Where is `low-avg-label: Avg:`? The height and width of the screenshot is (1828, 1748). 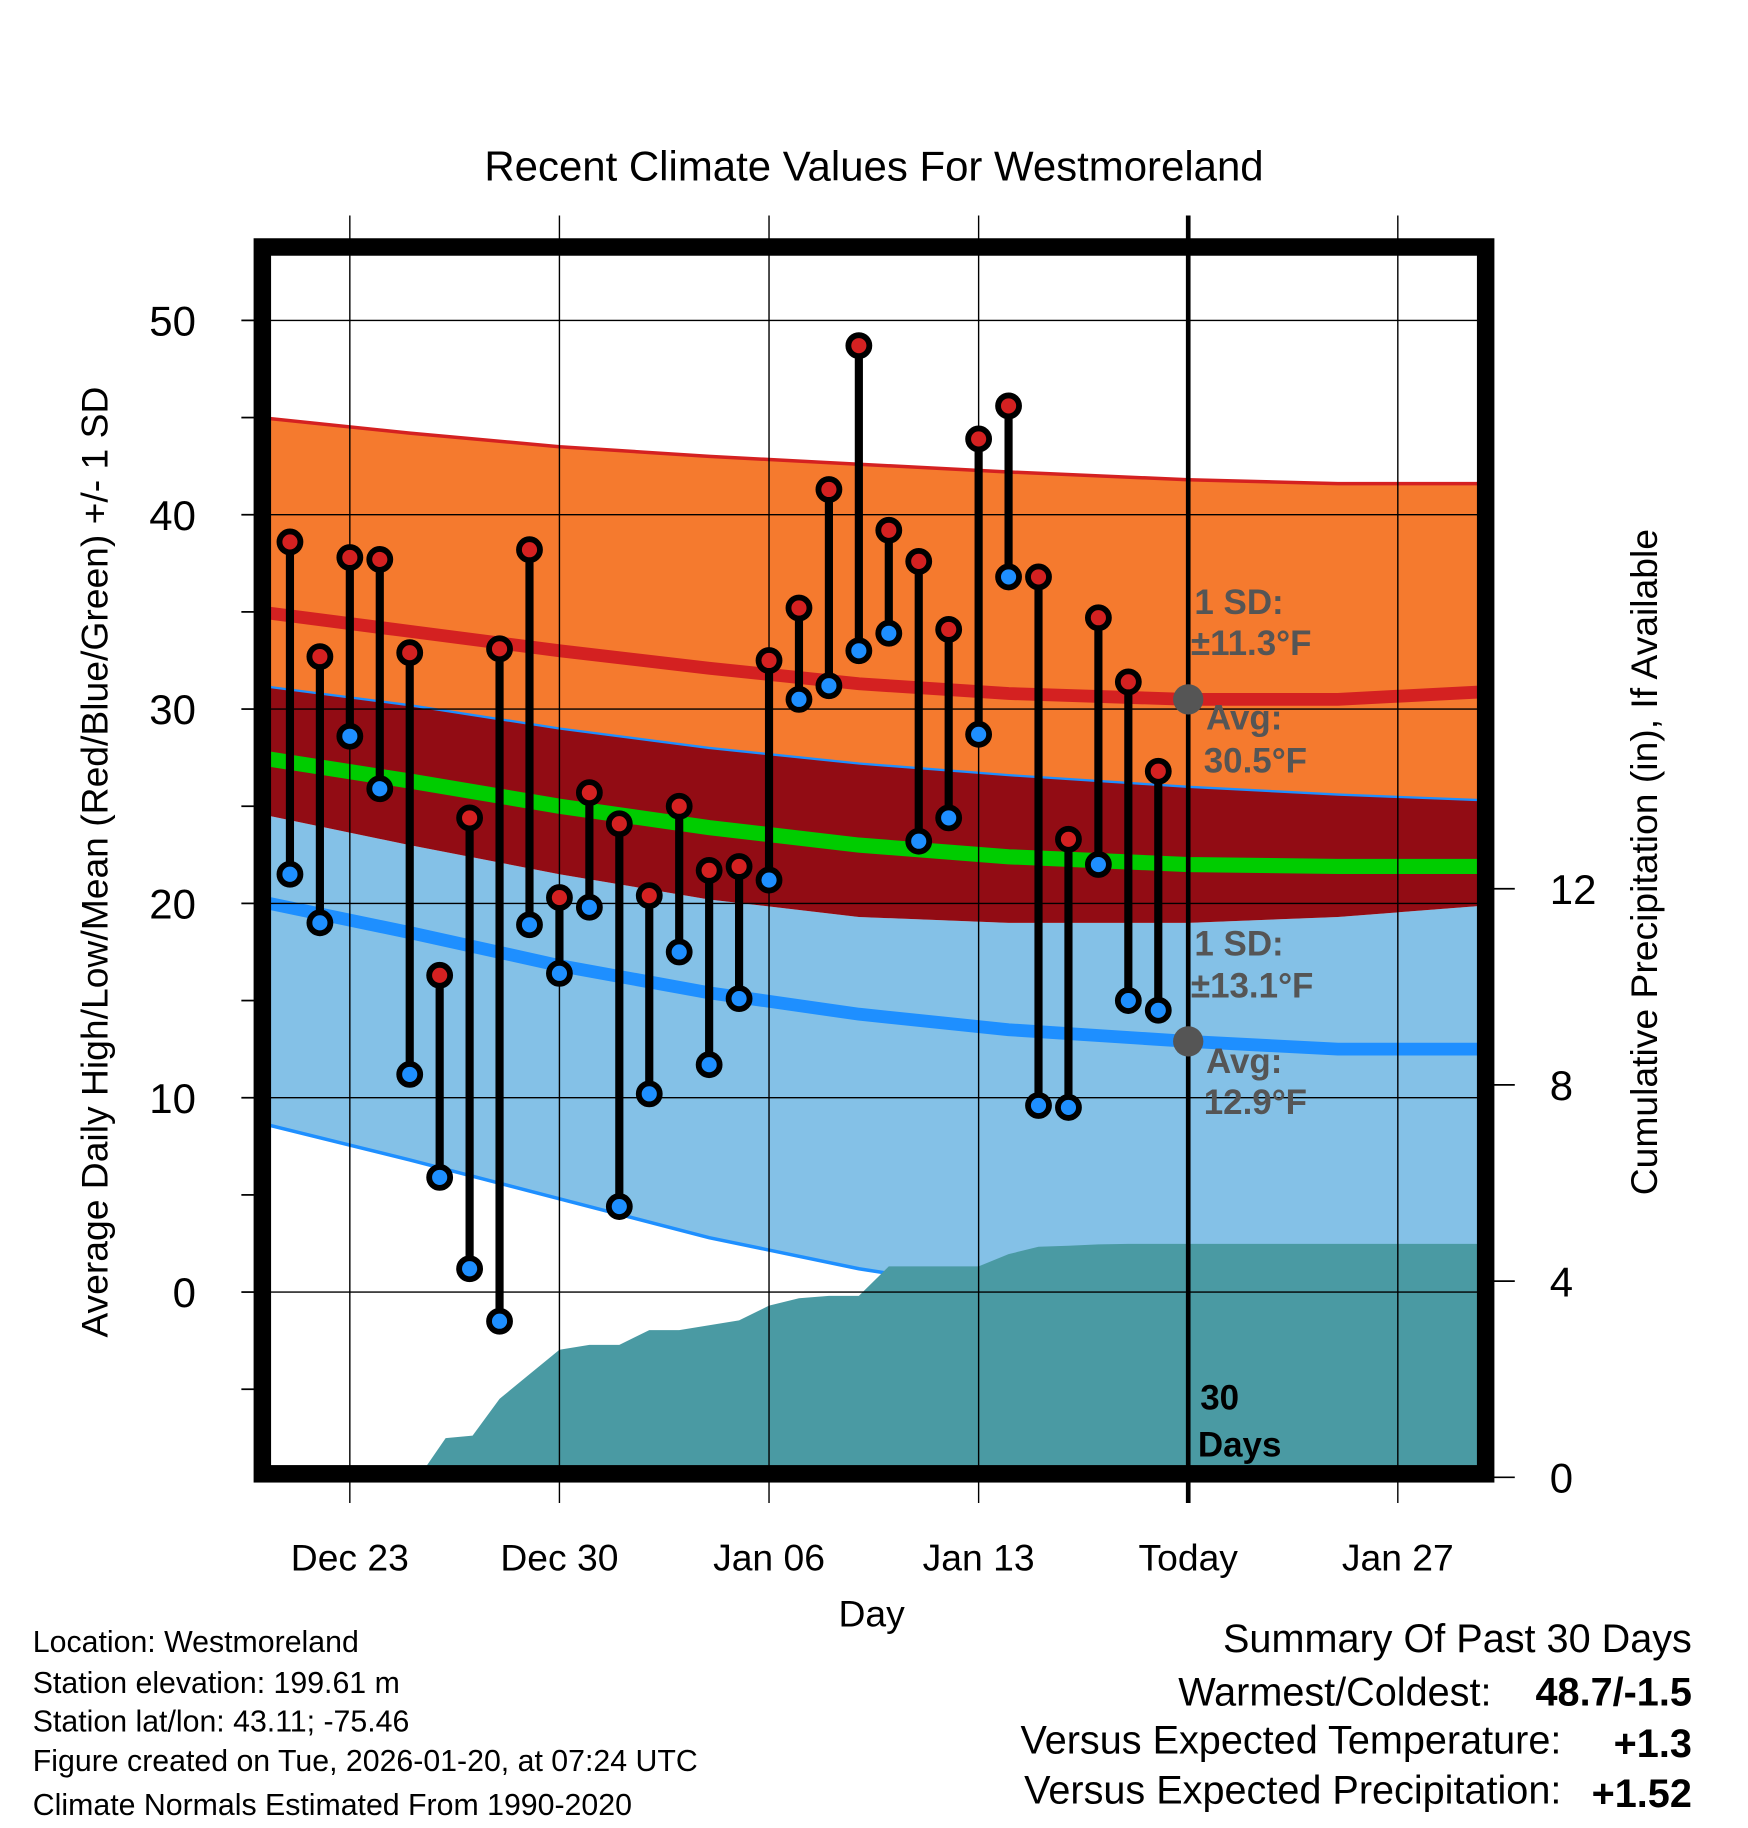 low-avg-label: Avg: is located at coordinates (1244, 1061).